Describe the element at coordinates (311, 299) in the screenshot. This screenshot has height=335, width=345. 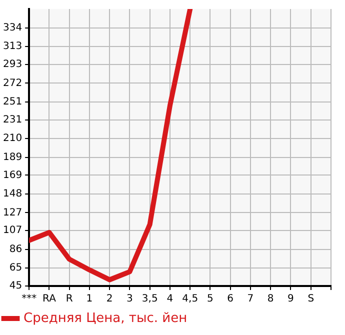
I see `x-tick-label: S` at that location.